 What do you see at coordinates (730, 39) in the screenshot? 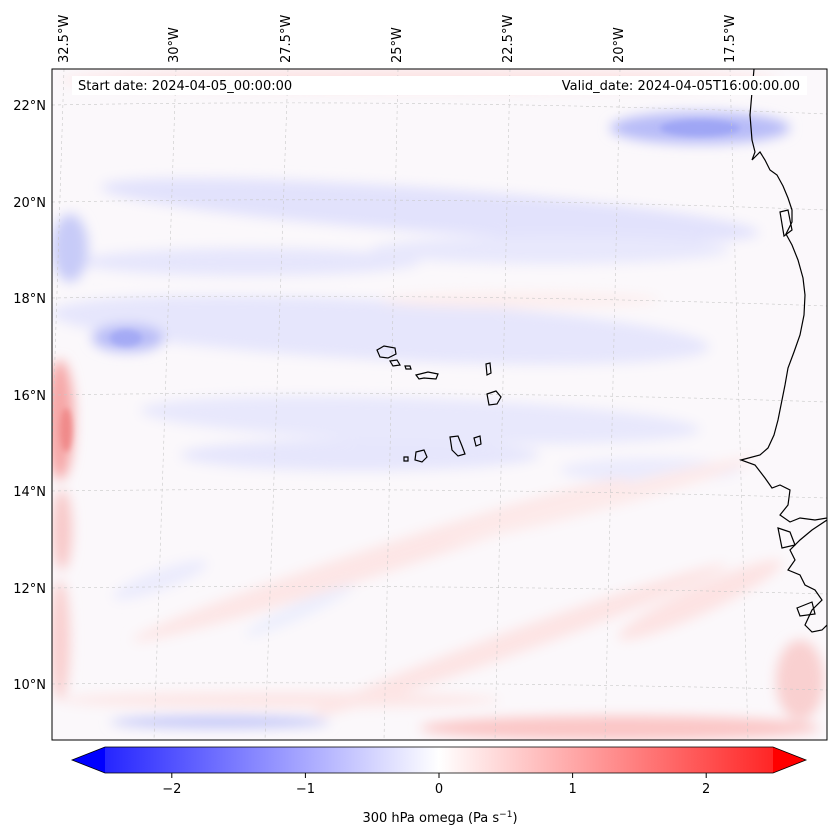
I see `lon-label: 17.5°W` at bounding box center [730, 39].